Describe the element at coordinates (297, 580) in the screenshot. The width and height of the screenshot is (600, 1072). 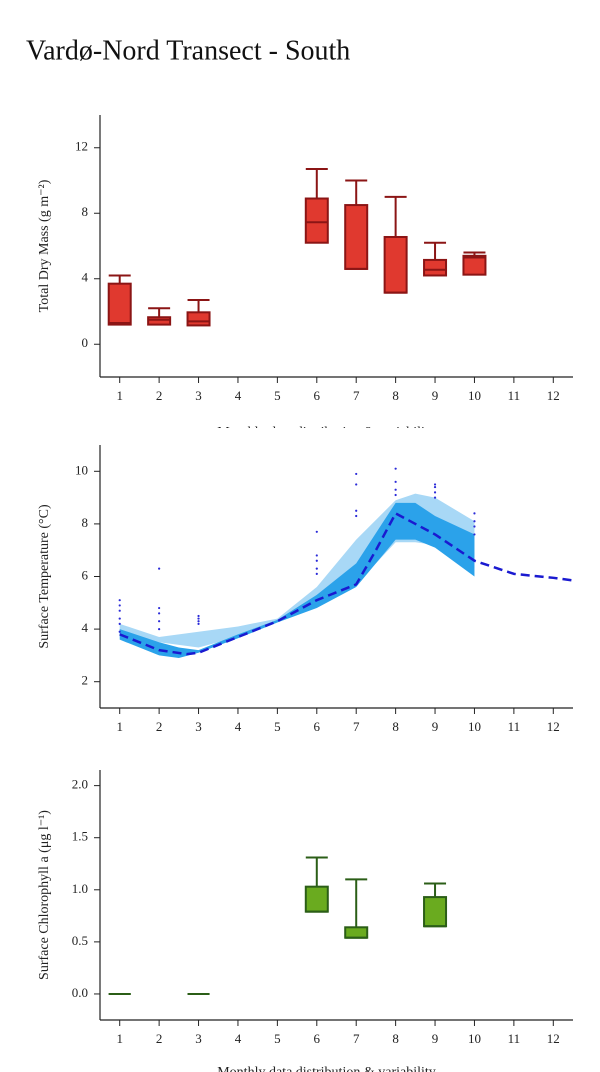
I see `band` at that location.